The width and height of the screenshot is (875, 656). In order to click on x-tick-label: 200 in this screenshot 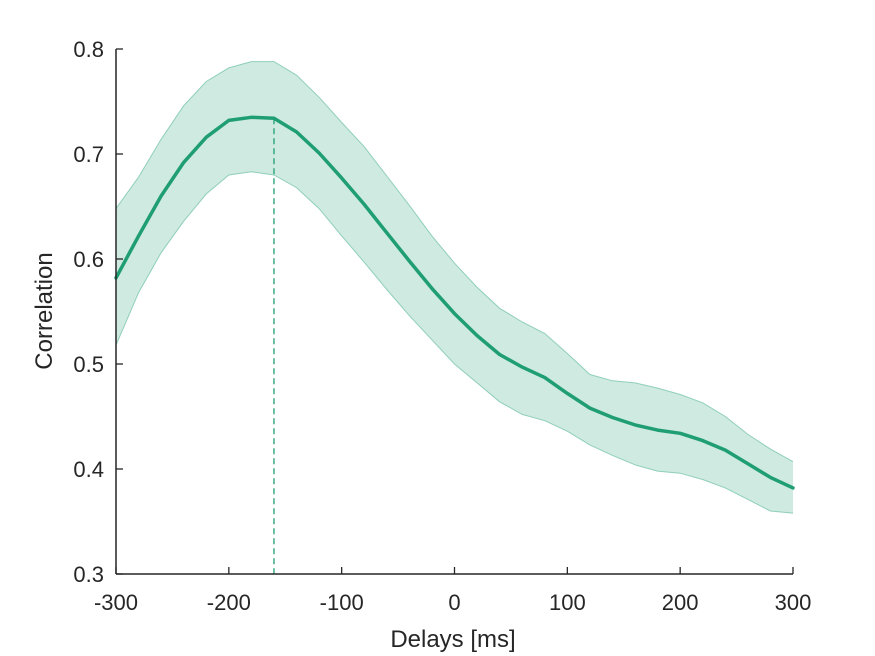, I will do `click(680, 602)`.